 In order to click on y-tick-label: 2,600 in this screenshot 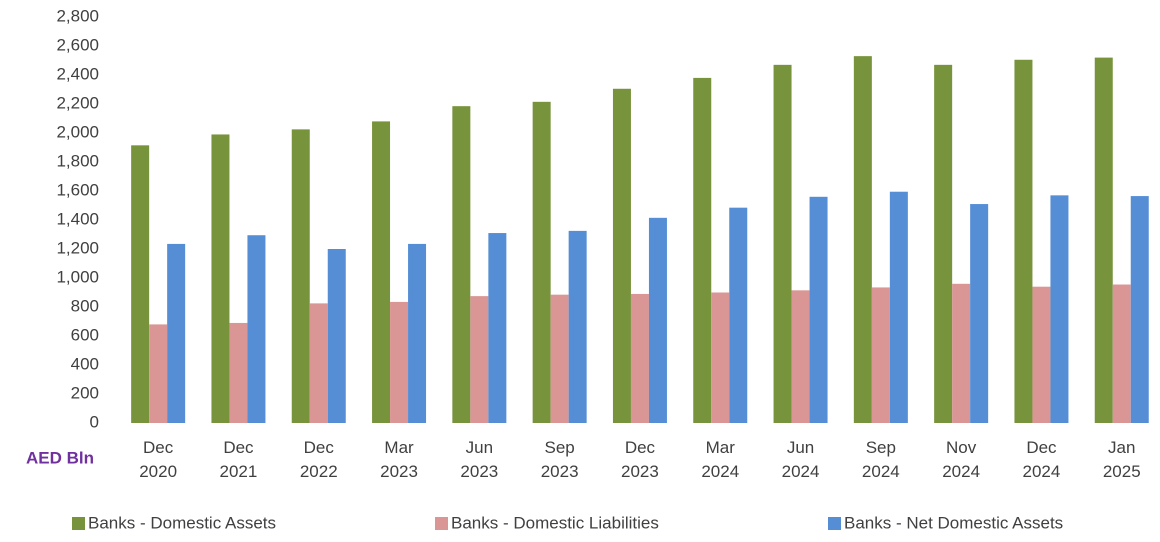, I will do `click(77, 44)`.